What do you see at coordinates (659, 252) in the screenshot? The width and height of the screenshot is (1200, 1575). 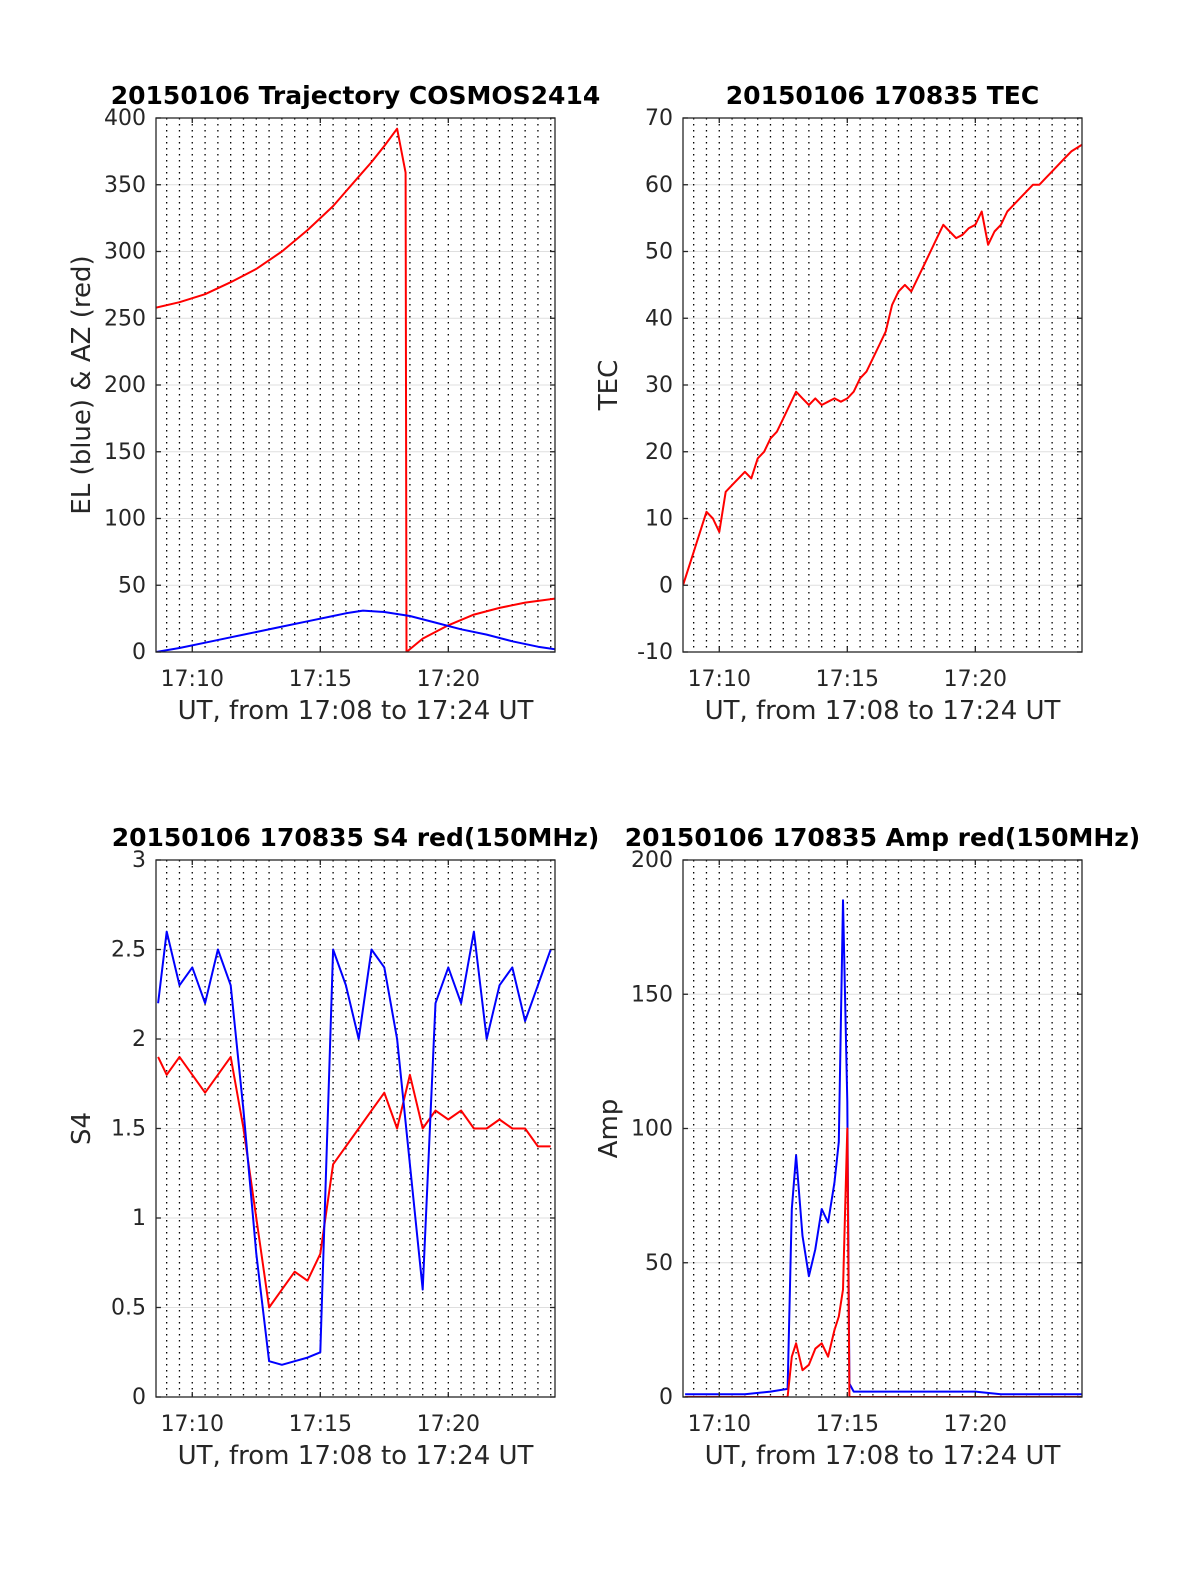 I see `tec-ytick-label-6: 50` at bounding box center [659, 252].